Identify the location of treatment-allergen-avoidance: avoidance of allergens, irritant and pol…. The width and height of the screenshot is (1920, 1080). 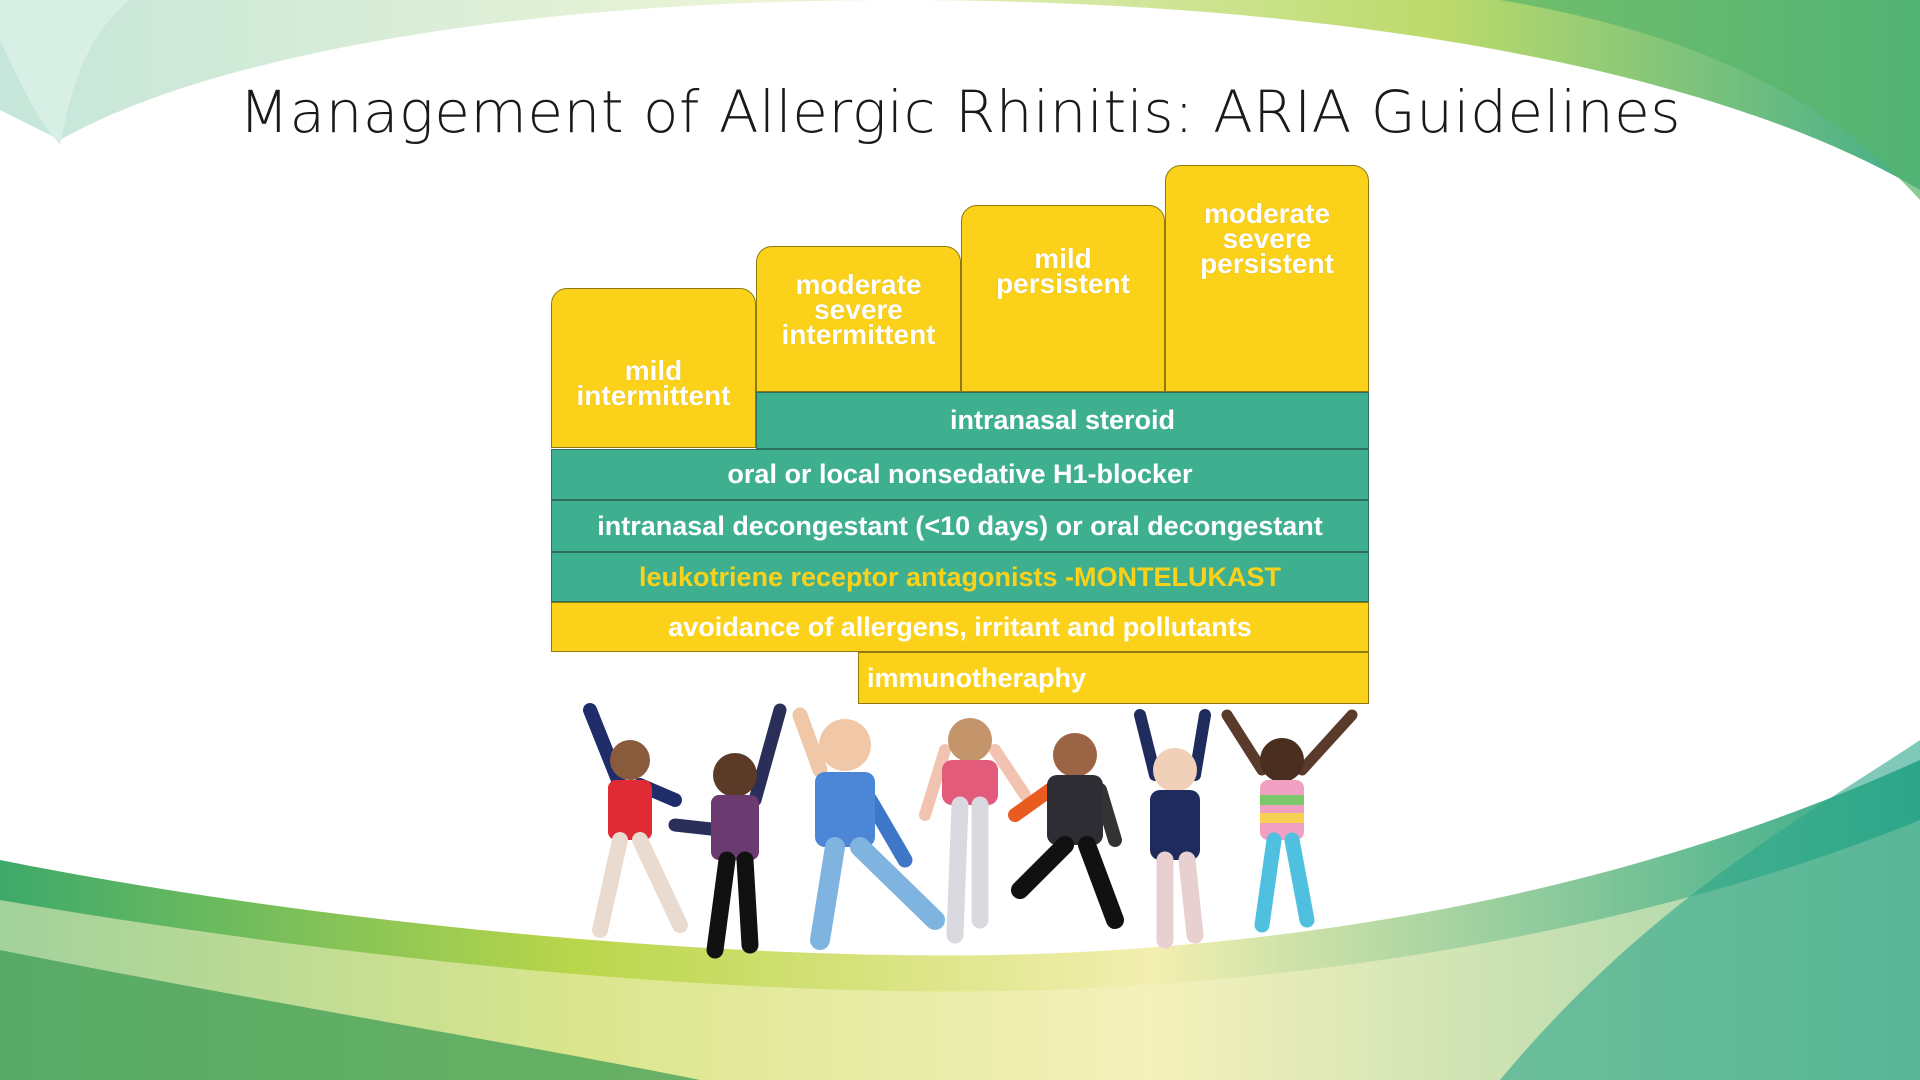
(960, 627).